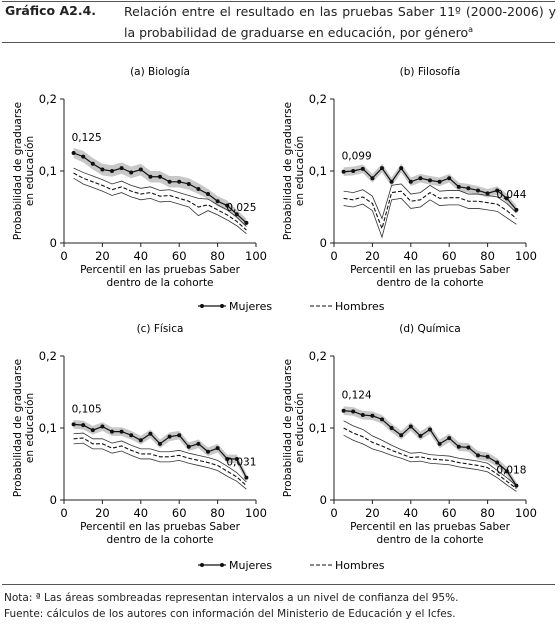 The width and height of the screenshot is (560, 626). I want to click on value-annotation: 0,025, so click(241, 208).